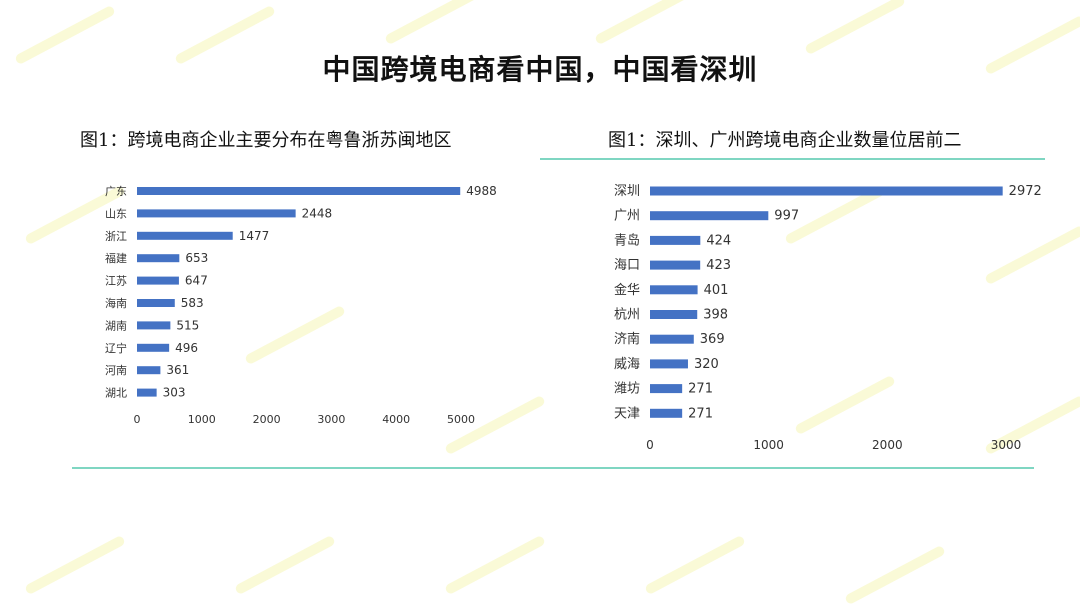 This screenshot has height=608, width=1080. I want to click on data-label: 997, so click(786, 216).